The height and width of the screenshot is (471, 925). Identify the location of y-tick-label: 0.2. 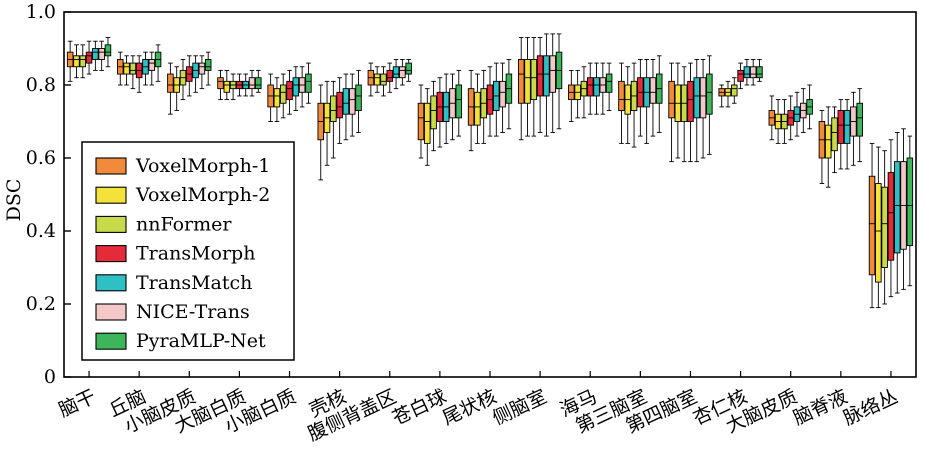
(41, 304).